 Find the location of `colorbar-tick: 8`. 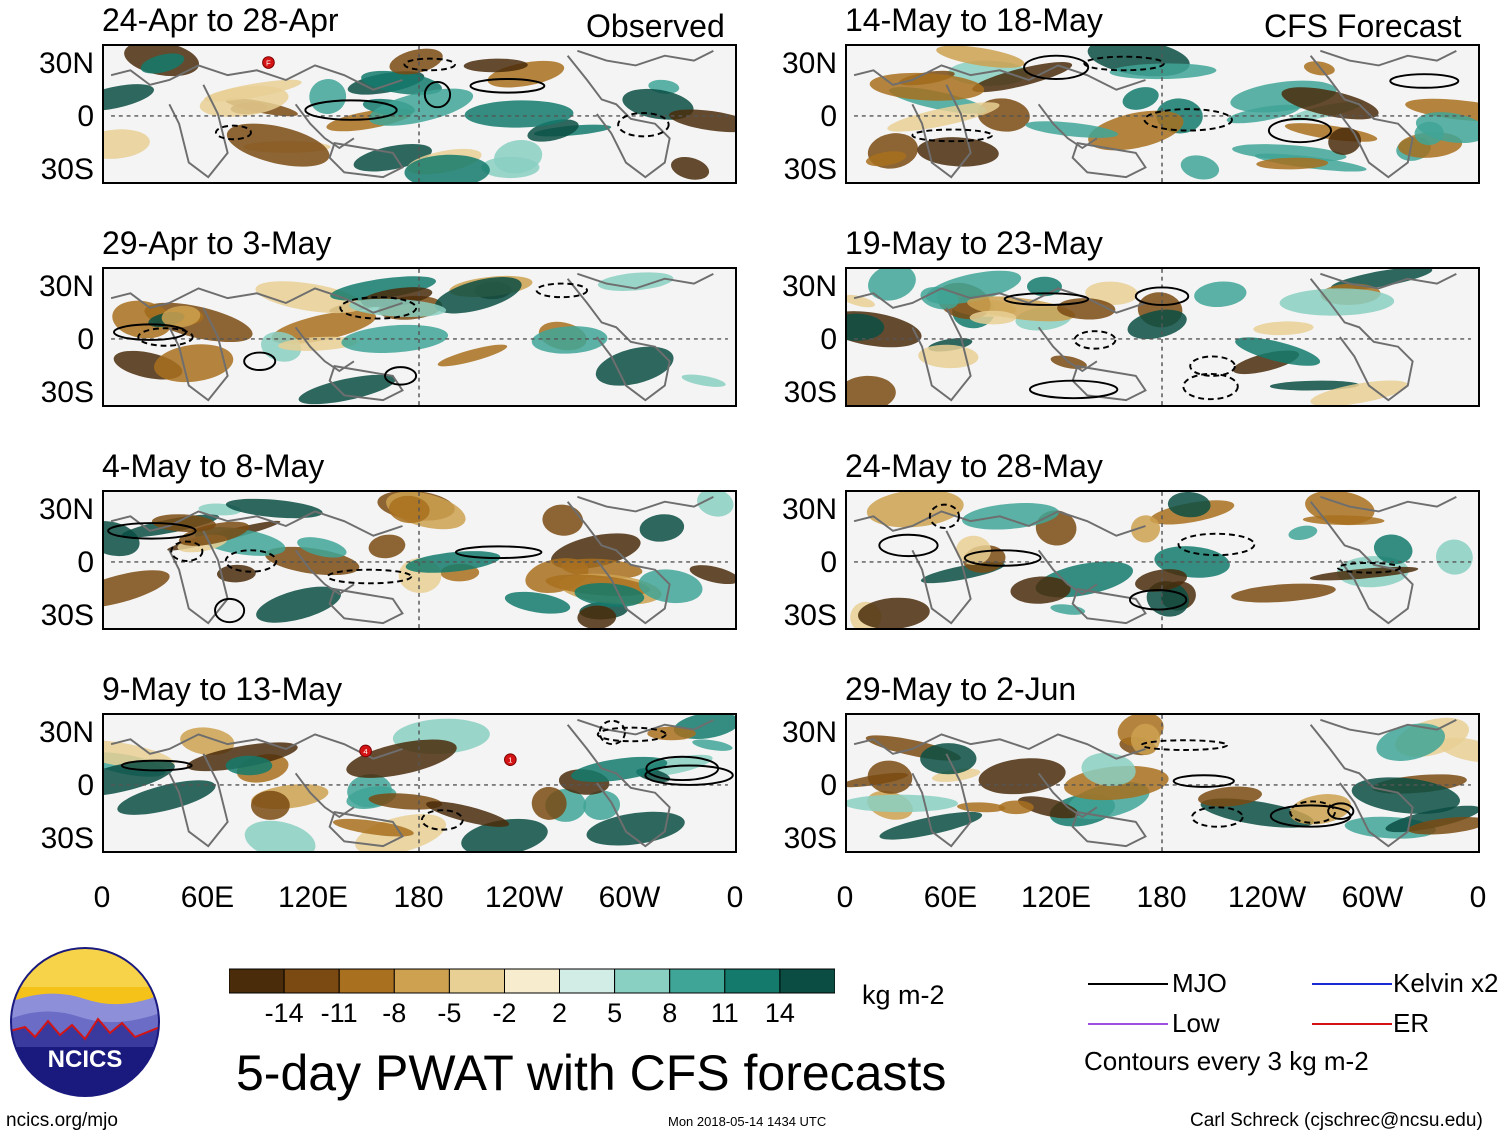

colorbar-tick: 8 is located at coordinates (670, 1013).